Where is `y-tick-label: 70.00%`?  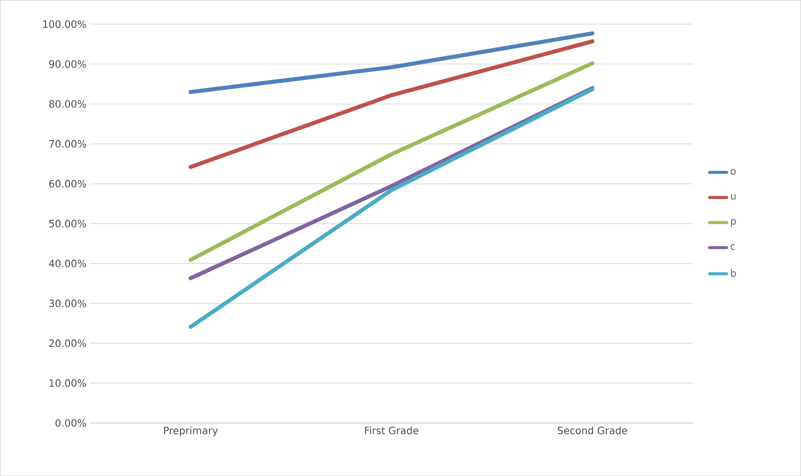
y-tick-label: 70.00% is located at coordinates (67, 144).